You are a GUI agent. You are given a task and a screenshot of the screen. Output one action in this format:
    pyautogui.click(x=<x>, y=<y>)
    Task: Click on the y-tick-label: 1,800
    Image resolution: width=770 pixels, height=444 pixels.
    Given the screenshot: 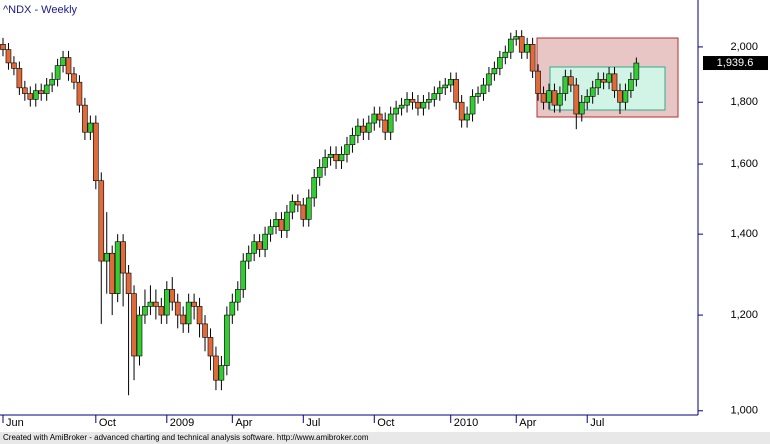 What is the action you would take?
    pyautogui.click(x=744, y=102)
    